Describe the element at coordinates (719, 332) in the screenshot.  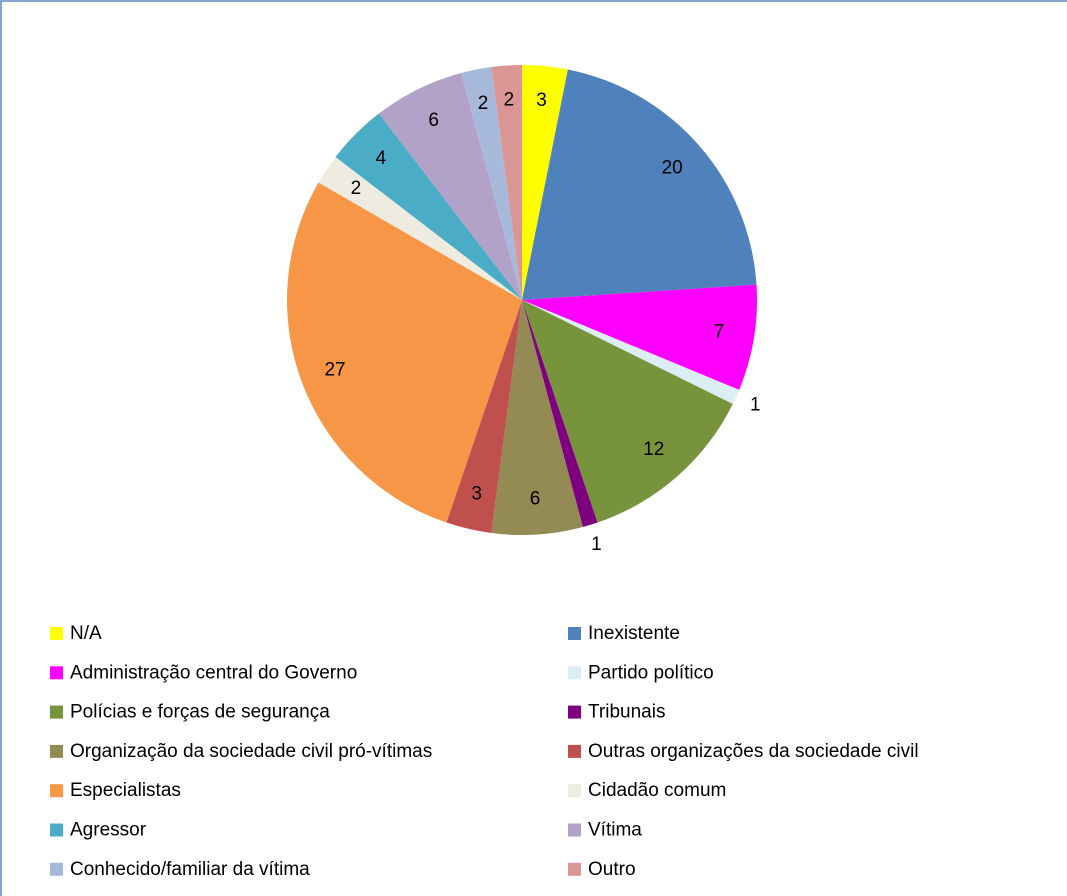
I see `data-label: 7` at that location.